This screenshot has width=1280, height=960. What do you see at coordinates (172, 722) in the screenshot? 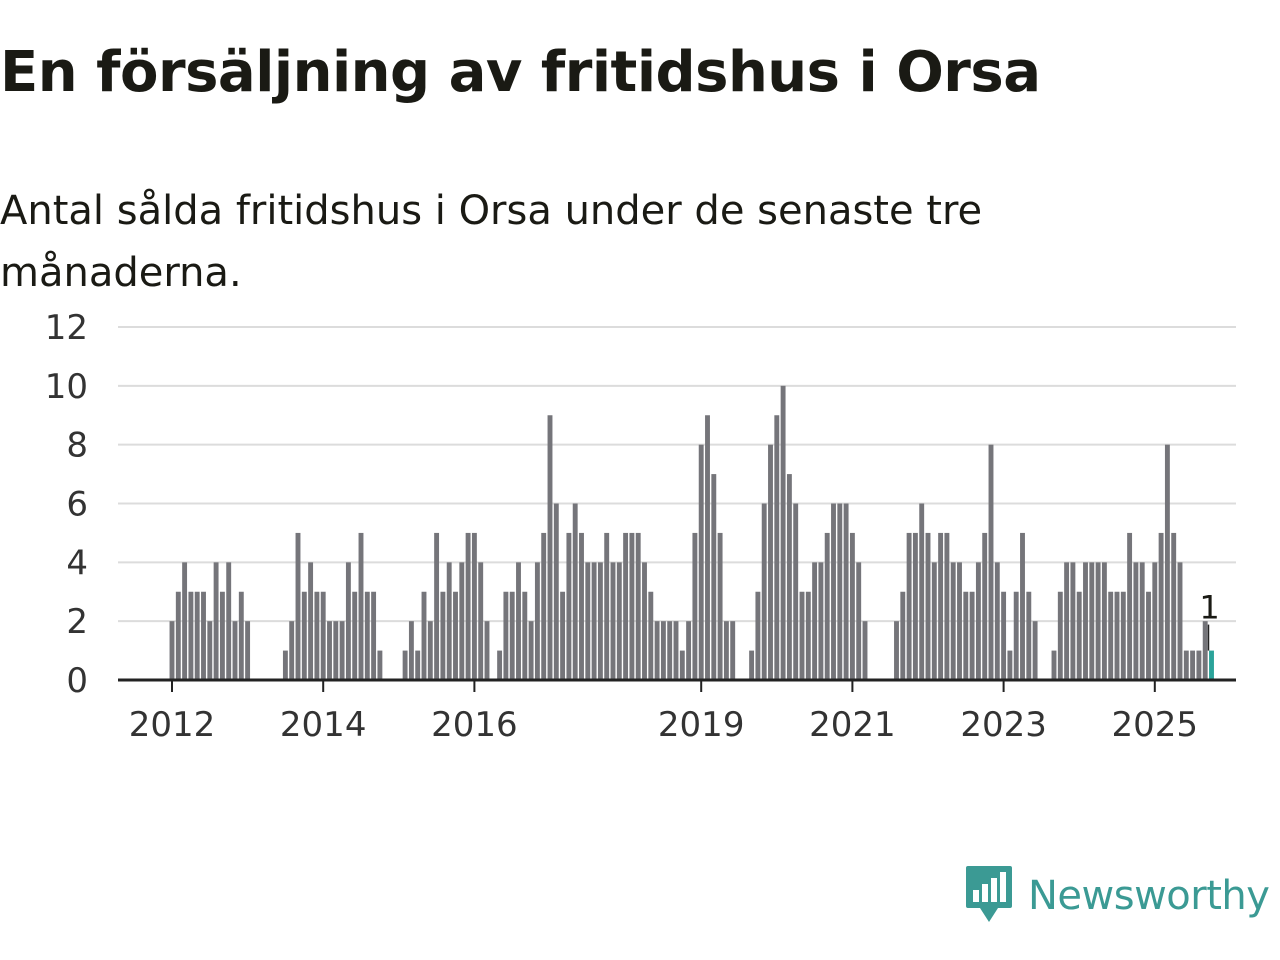
I see `x-tick-label: 2012` at bounding box center [172, 722].